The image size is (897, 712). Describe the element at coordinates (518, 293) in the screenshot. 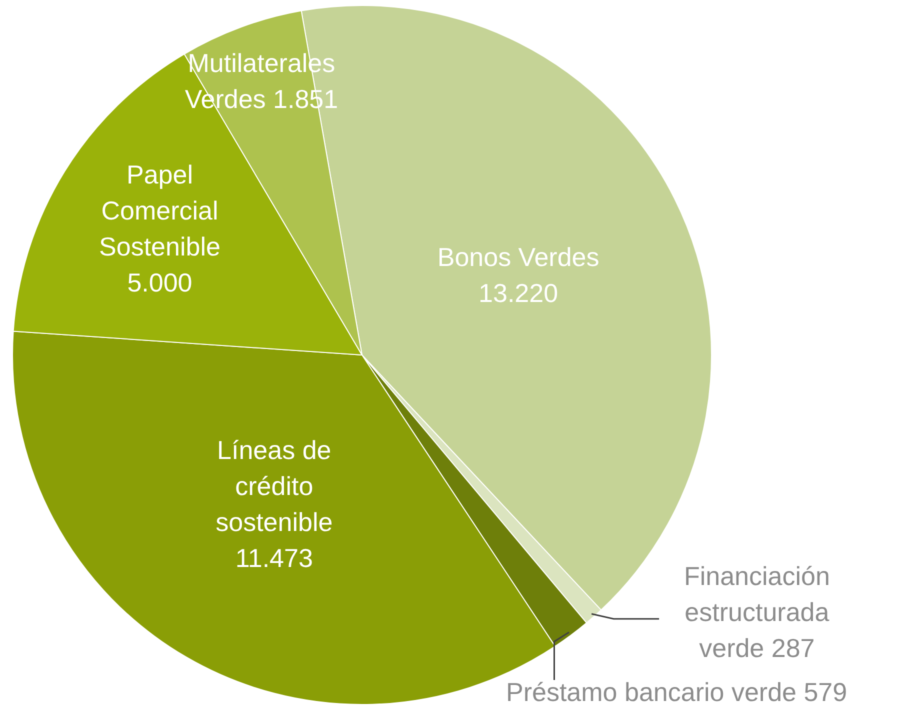

I see `data-label: 13.220` at that location.